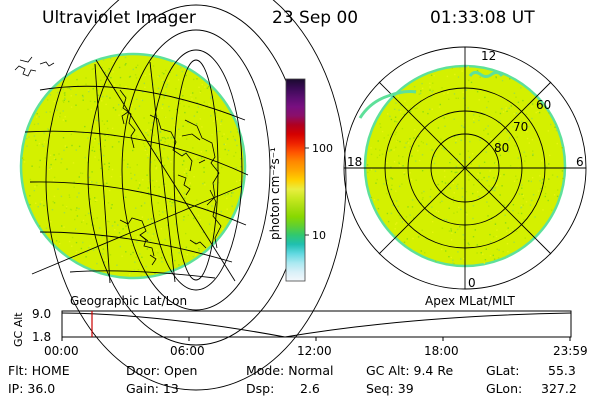 Image resolution: width=600 pixels, height=400 pixels. What do you see at coordinates (322, 148) in the screenshot?
I see `colorbar-tick-100: 100` at bounding box center [322, 148].